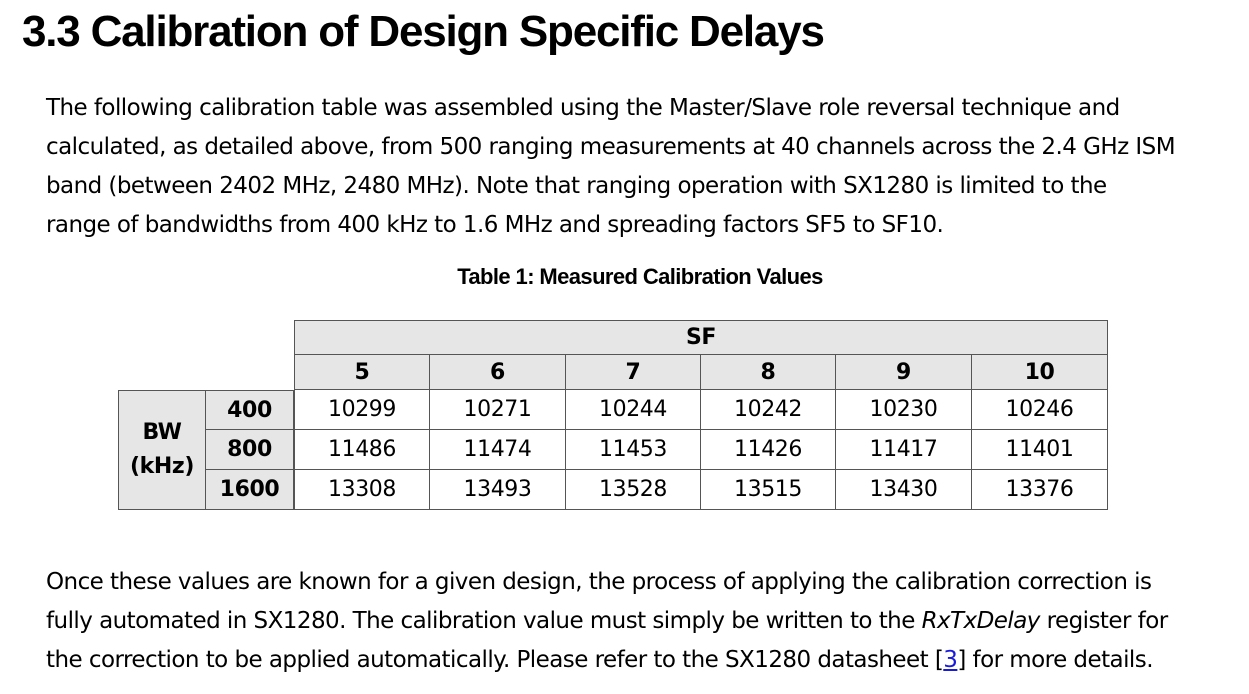  What do you see at coordinates (250, 450) in the screenshot?
I see `row-header-bw-800: 800` at bounding box center [250, 450].